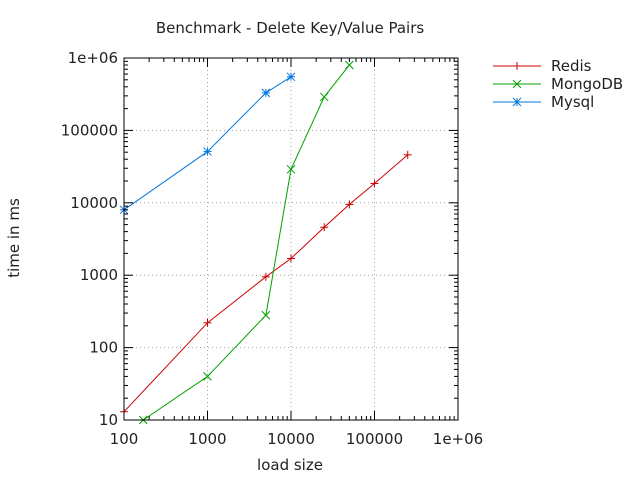  What do you see at coordinates (14, 238) in the screenshot?
I see `y-axis-label: time in ms` at bounding box center [14, 238].